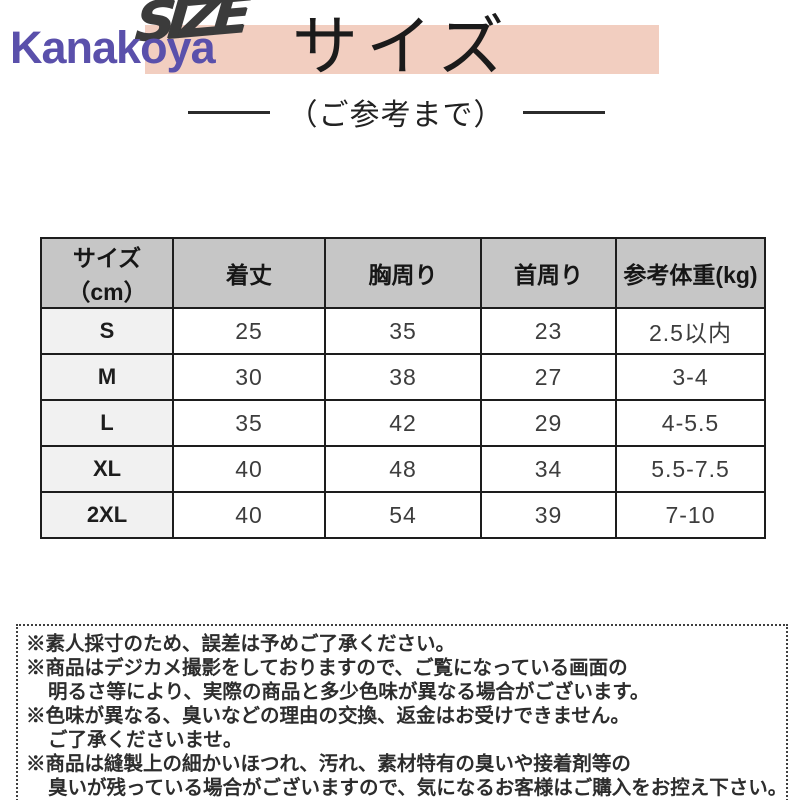 Image resolution: width=800 pixels, height=800 pixels. What do you see at coordinates (396, 115) in the screenshot?
I see `subtitle: （ご参考まで）` at bounding box center [396, 115].